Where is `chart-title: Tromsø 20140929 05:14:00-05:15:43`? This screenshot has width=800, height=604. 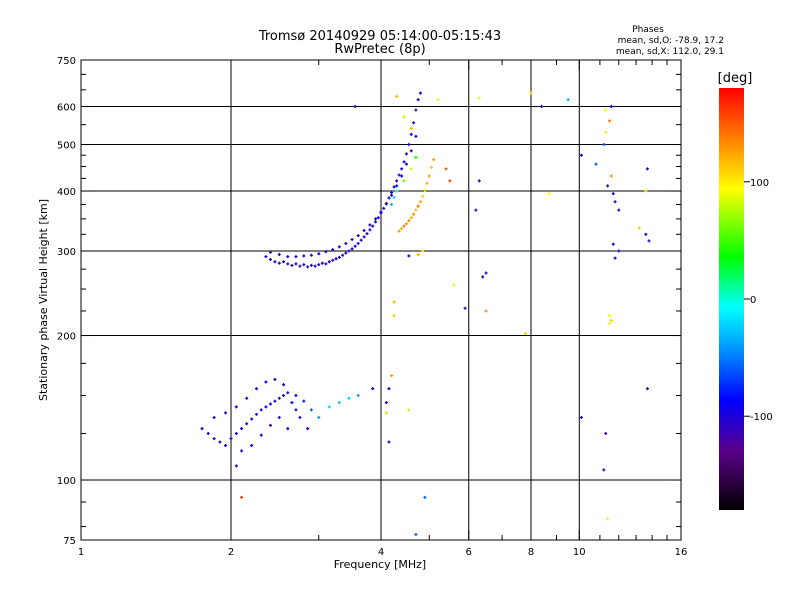
chart-title: Tromsø 20140929 05:14:00-05:15:43 is located at coordinates (379, 36).